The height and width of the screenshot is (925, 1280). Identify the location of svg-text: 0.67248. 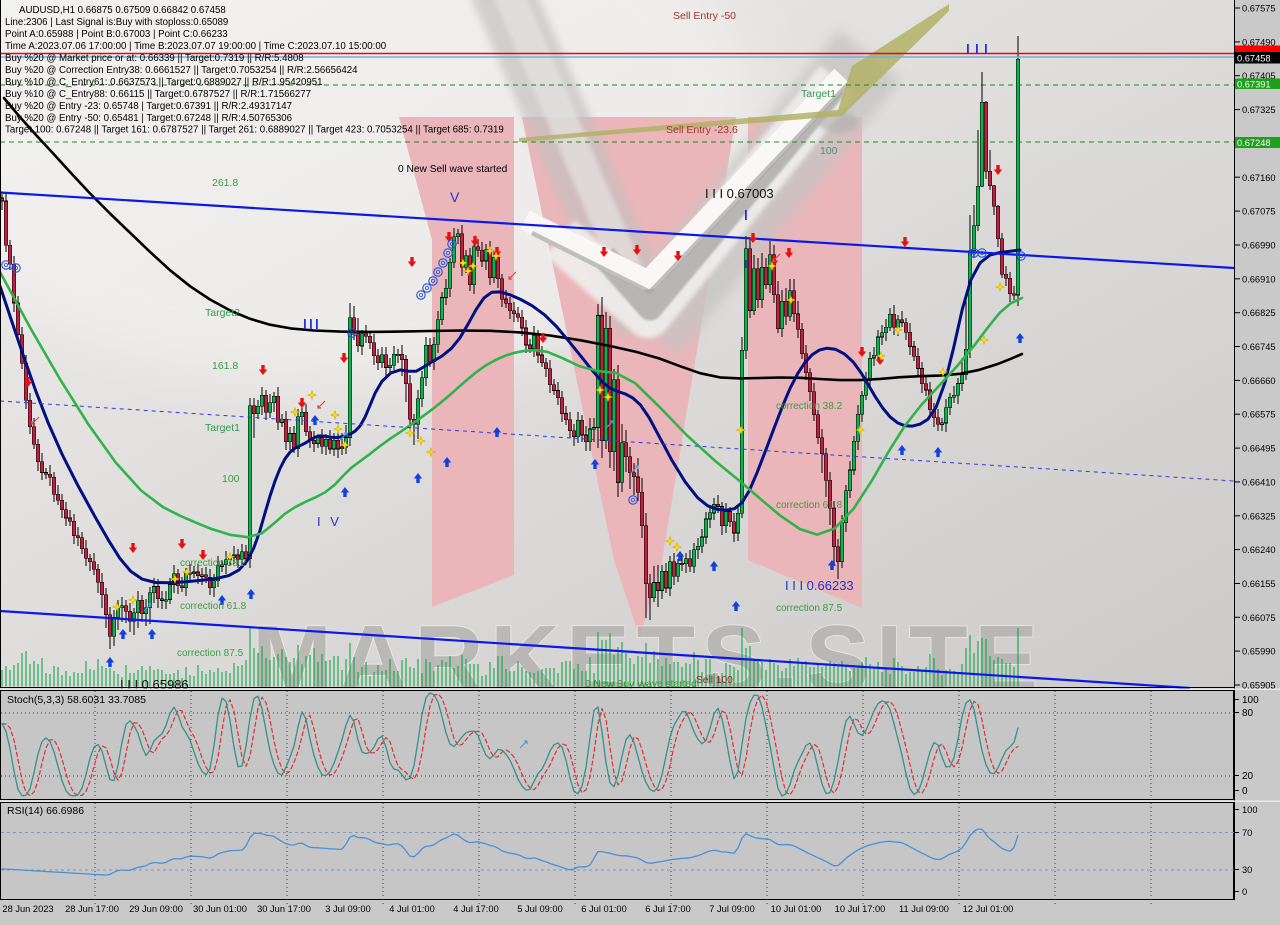
(1254, 143).